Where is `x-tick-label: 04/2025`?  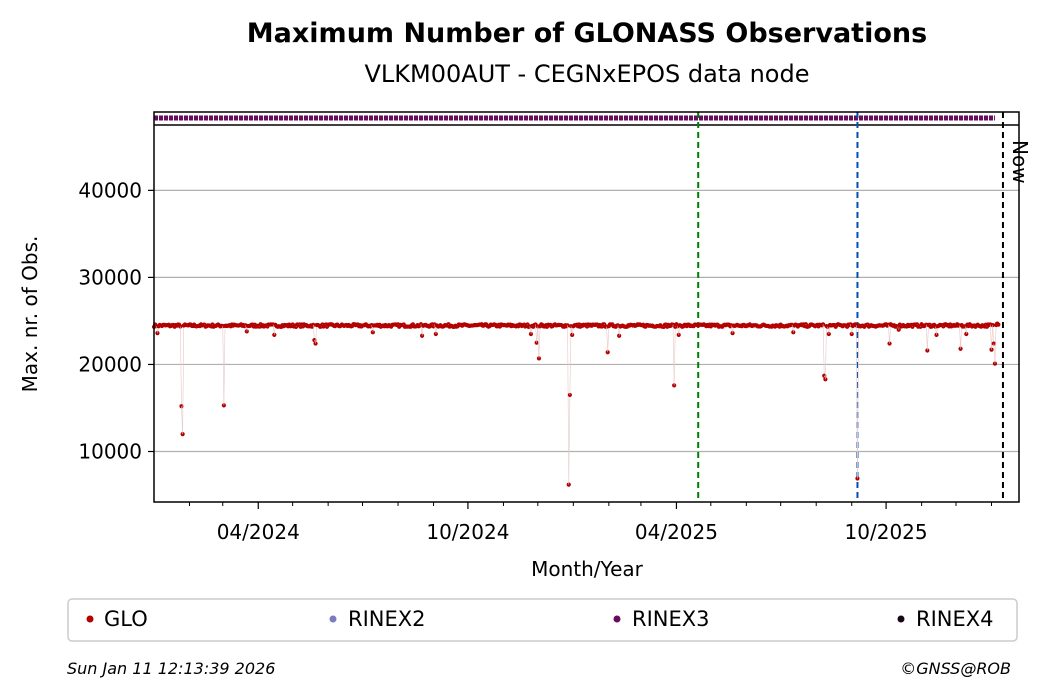
x-tick-label: 04/2025 is located at coordinates (676, 532).